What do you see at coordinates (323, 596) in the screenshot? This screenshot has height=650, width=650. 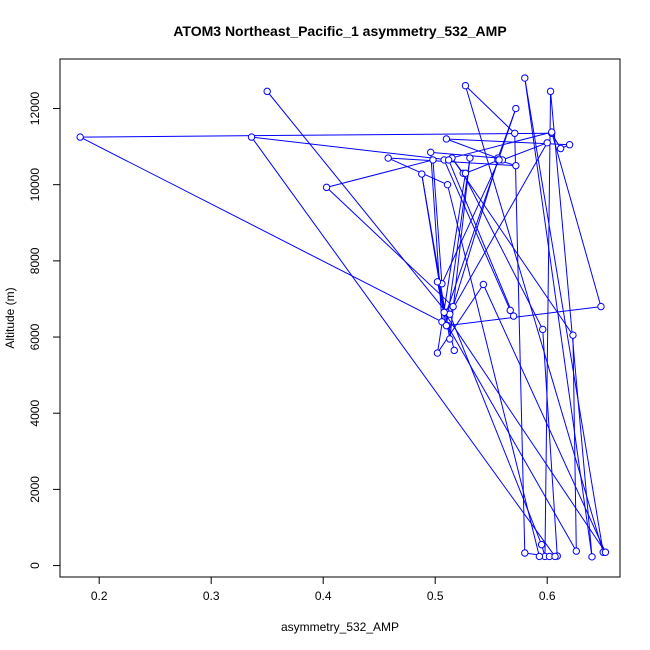 I see `x-tick-label: 0.4` at bounding box center [323, 596].